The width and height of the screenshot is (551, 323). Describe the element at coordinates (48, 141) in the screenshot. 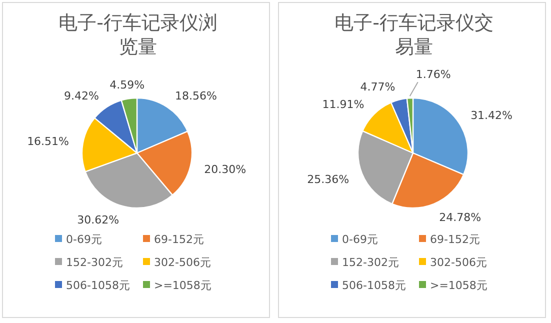

I see `data-label: 16.51%` at that location.